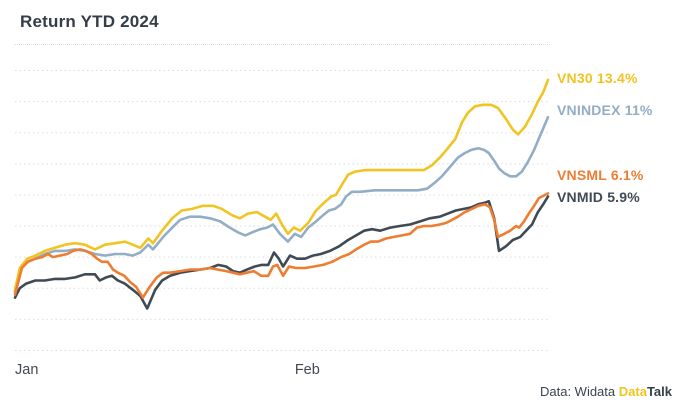 This screenshot has width=690, height=414. I want to click on x-axis-label-feb: Feb, so click(307, 370).